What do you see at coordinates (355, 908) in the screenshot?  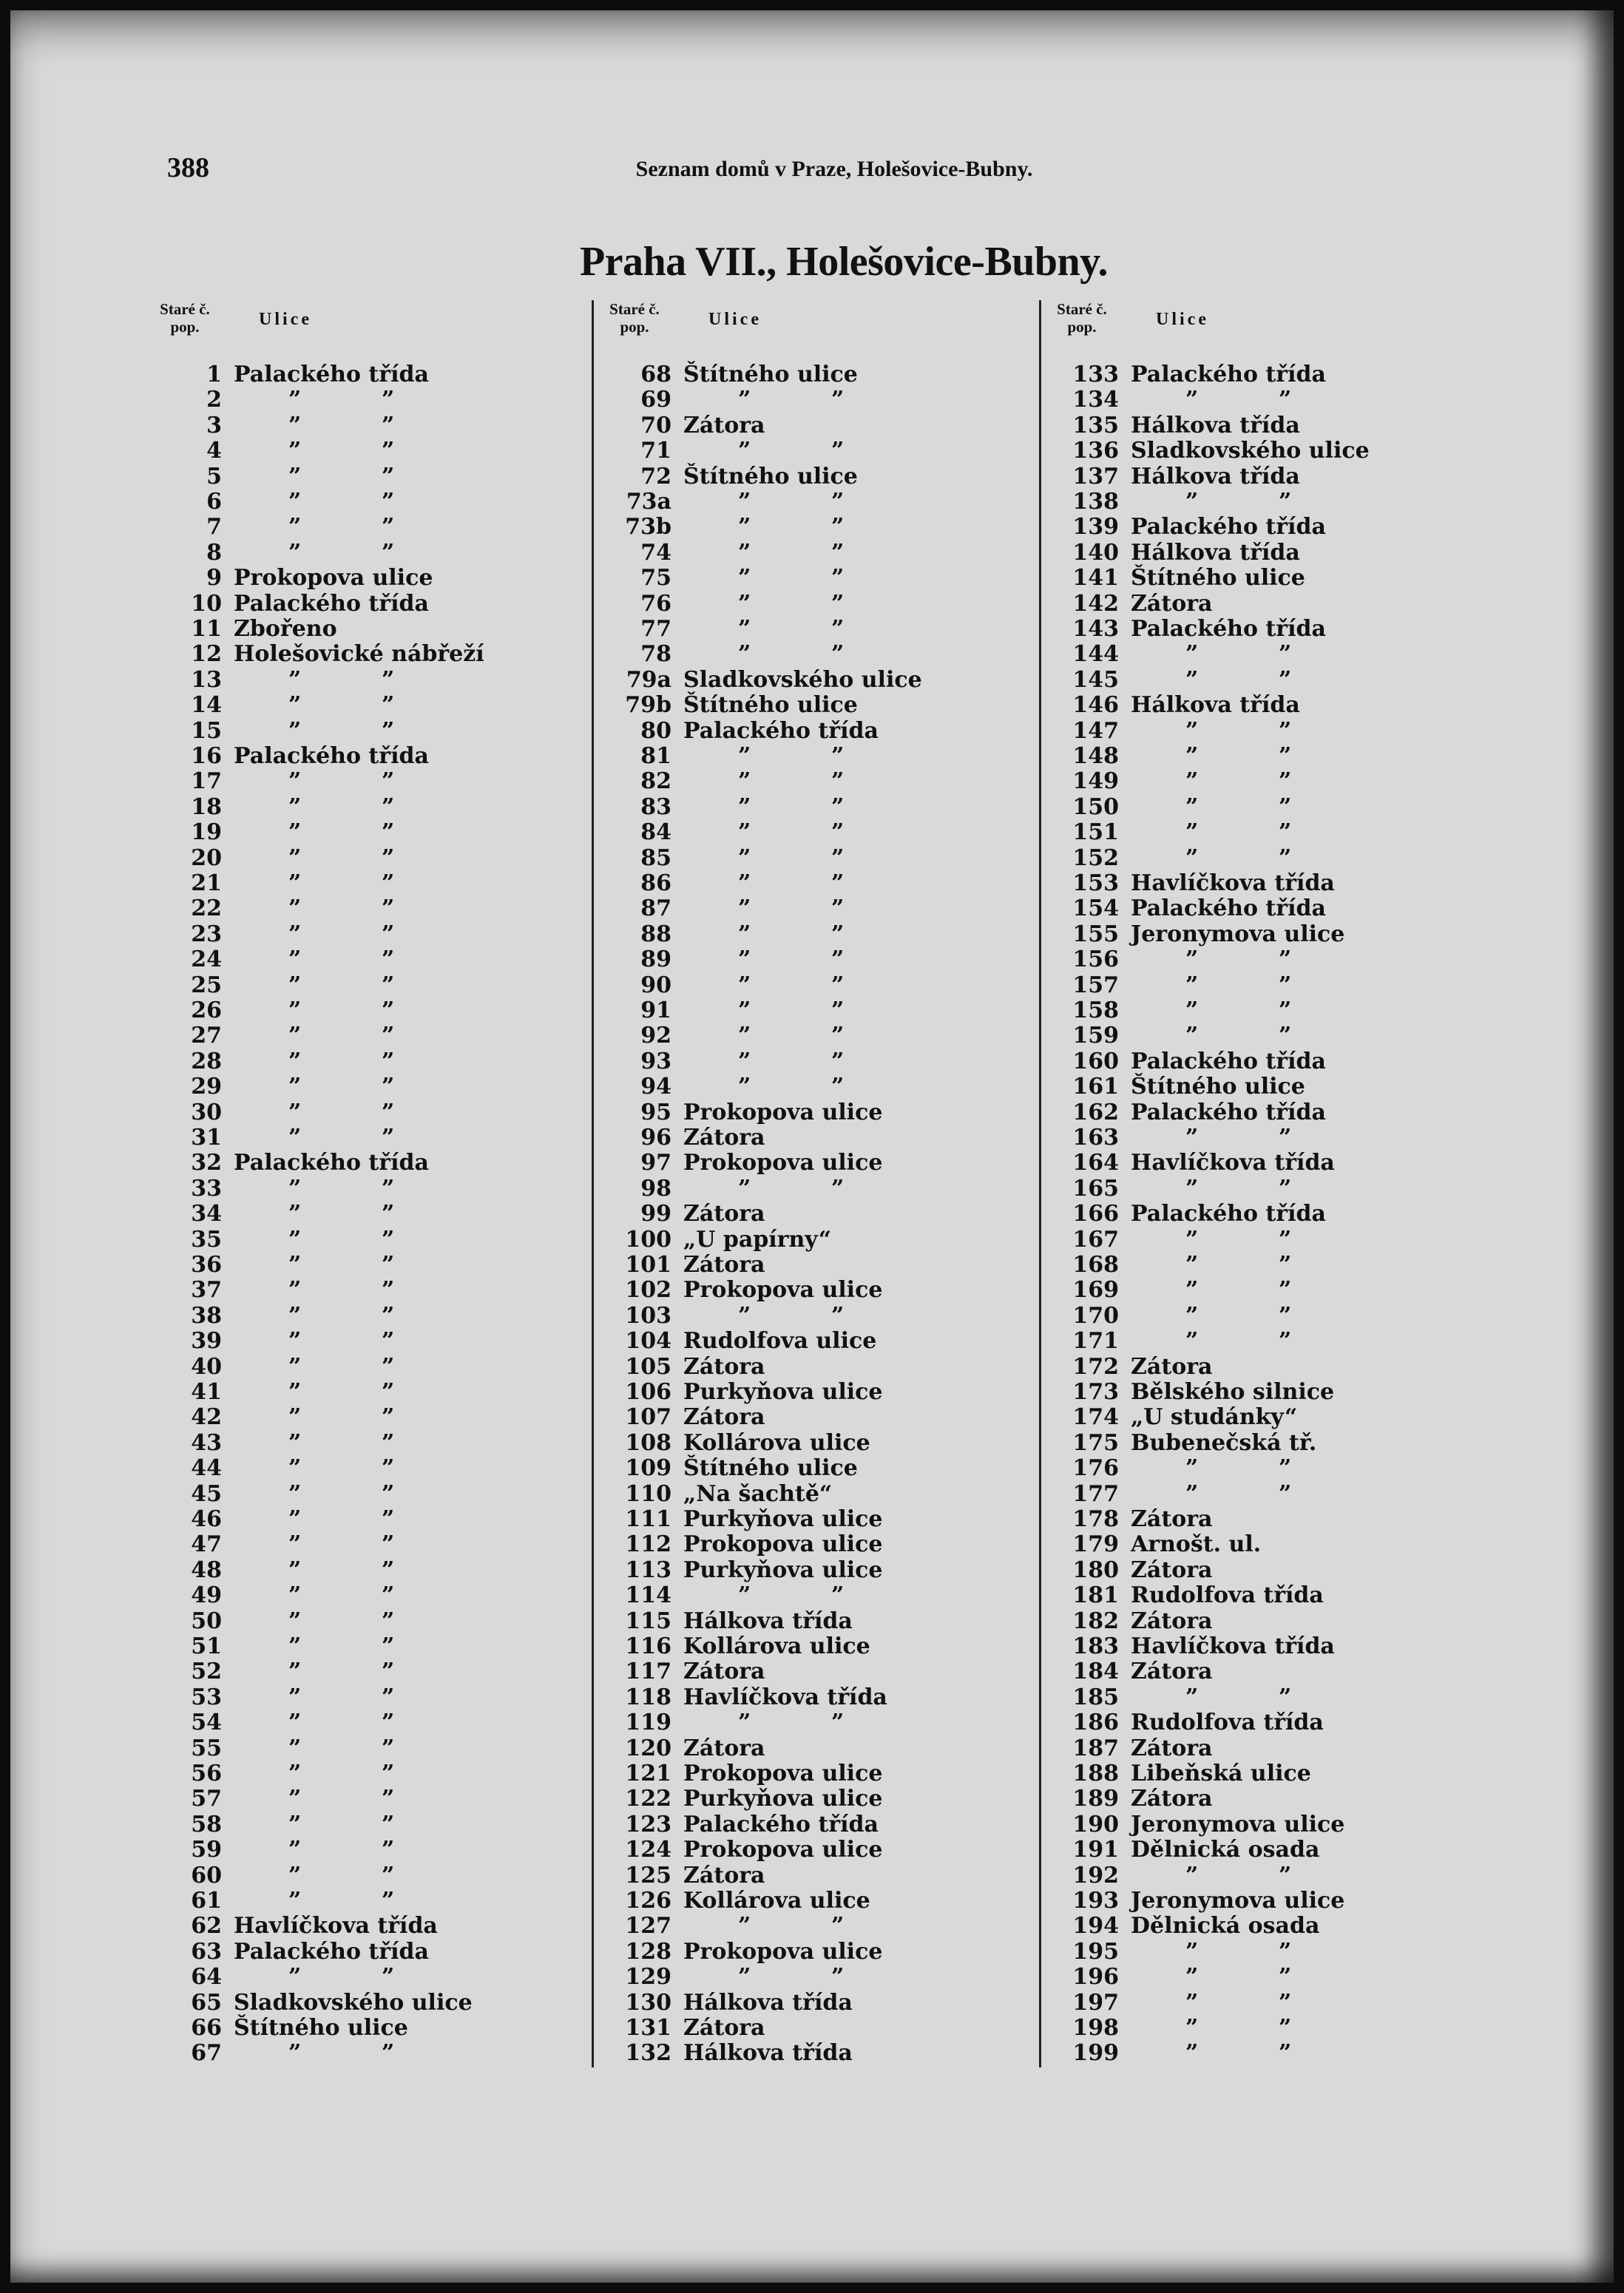 I see `table-row: 22 ” ”` at bounding box center [355, 908].